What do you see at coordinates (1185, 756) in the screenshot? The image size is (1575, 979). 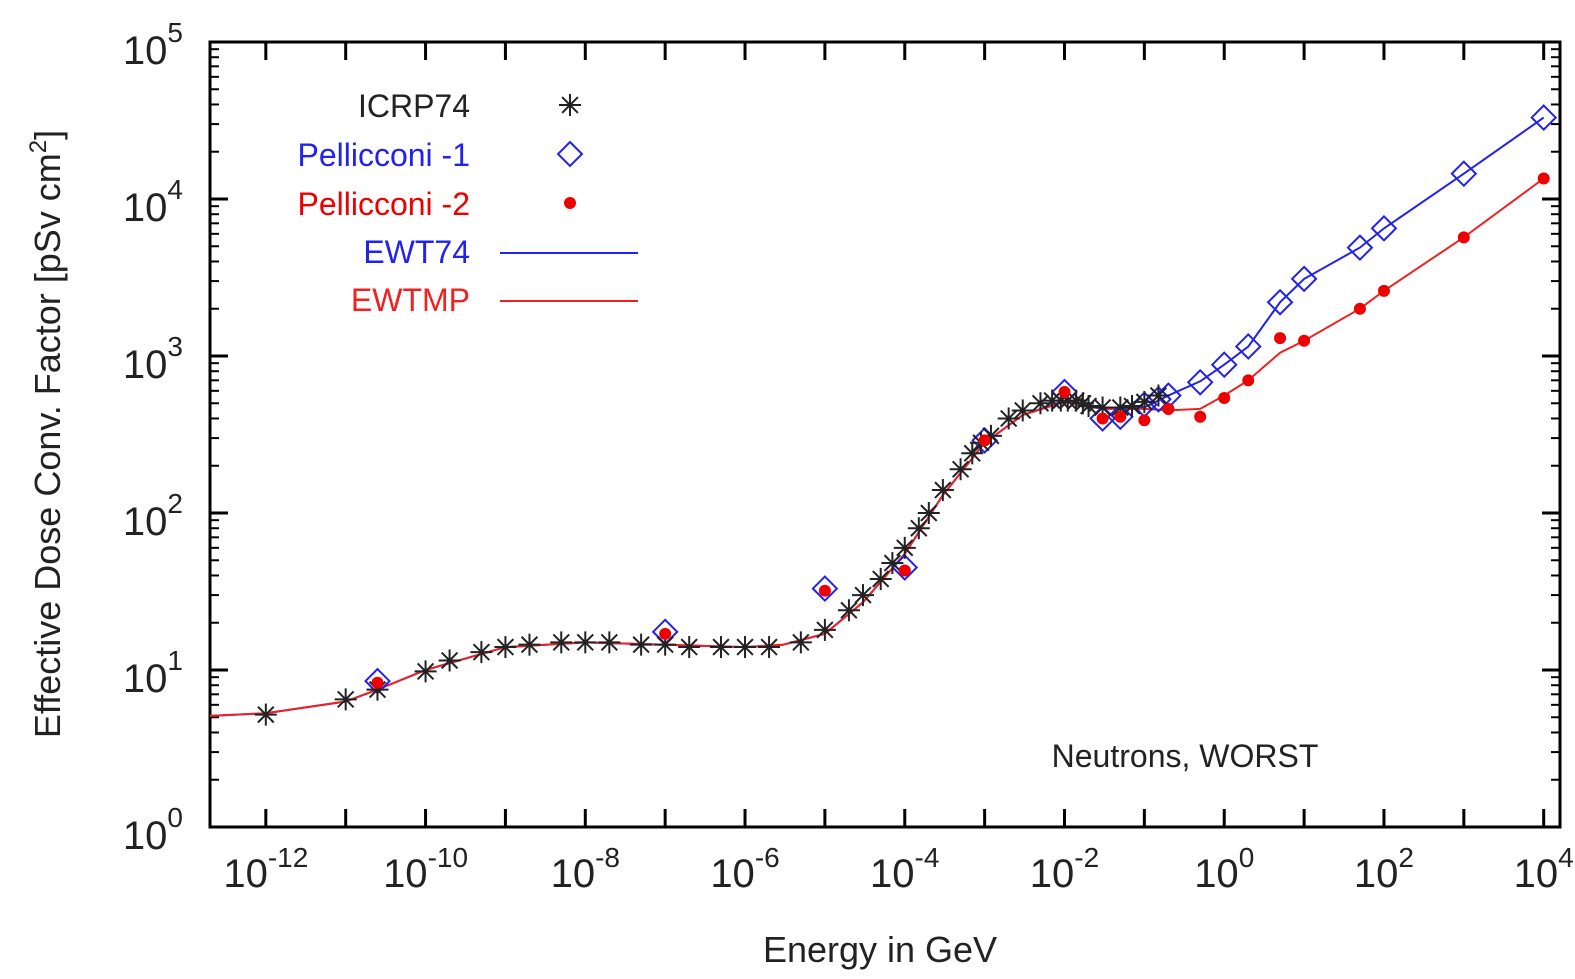 I see `annotation-label: Neutrons, WORST` at bounding box center [1185, 756].